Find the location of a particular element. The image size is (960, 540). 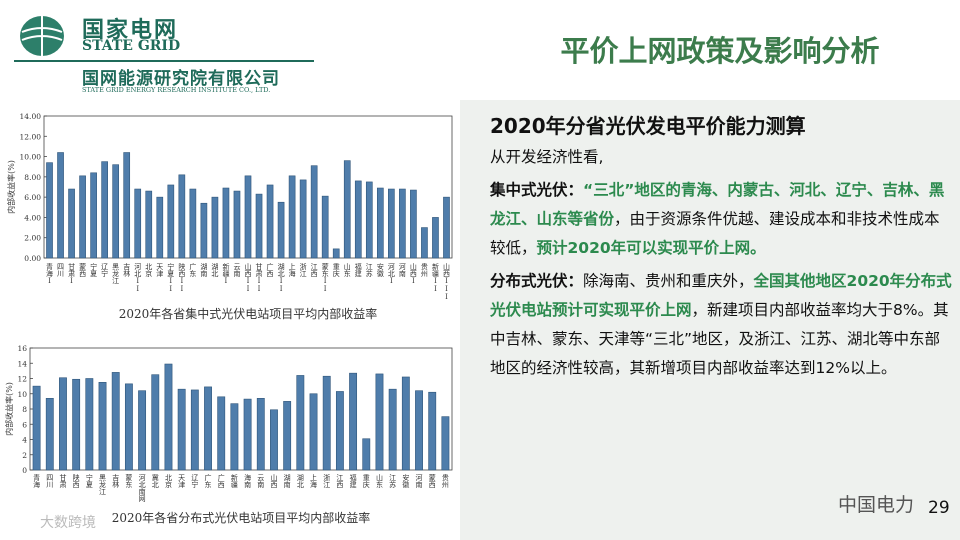

y-tick-label: 10 is located at coordinates (22, 394).